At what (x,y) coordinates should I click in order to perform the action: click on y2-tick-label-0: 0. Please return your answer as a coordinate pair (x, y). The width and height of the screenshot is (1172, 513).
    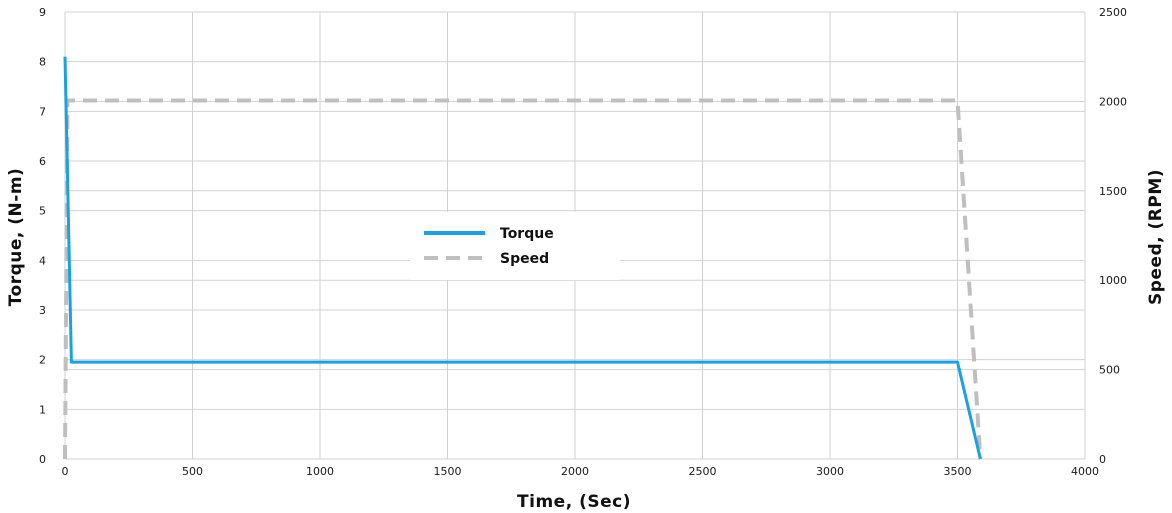
    Looking at the image, I should click on (1102, 459).